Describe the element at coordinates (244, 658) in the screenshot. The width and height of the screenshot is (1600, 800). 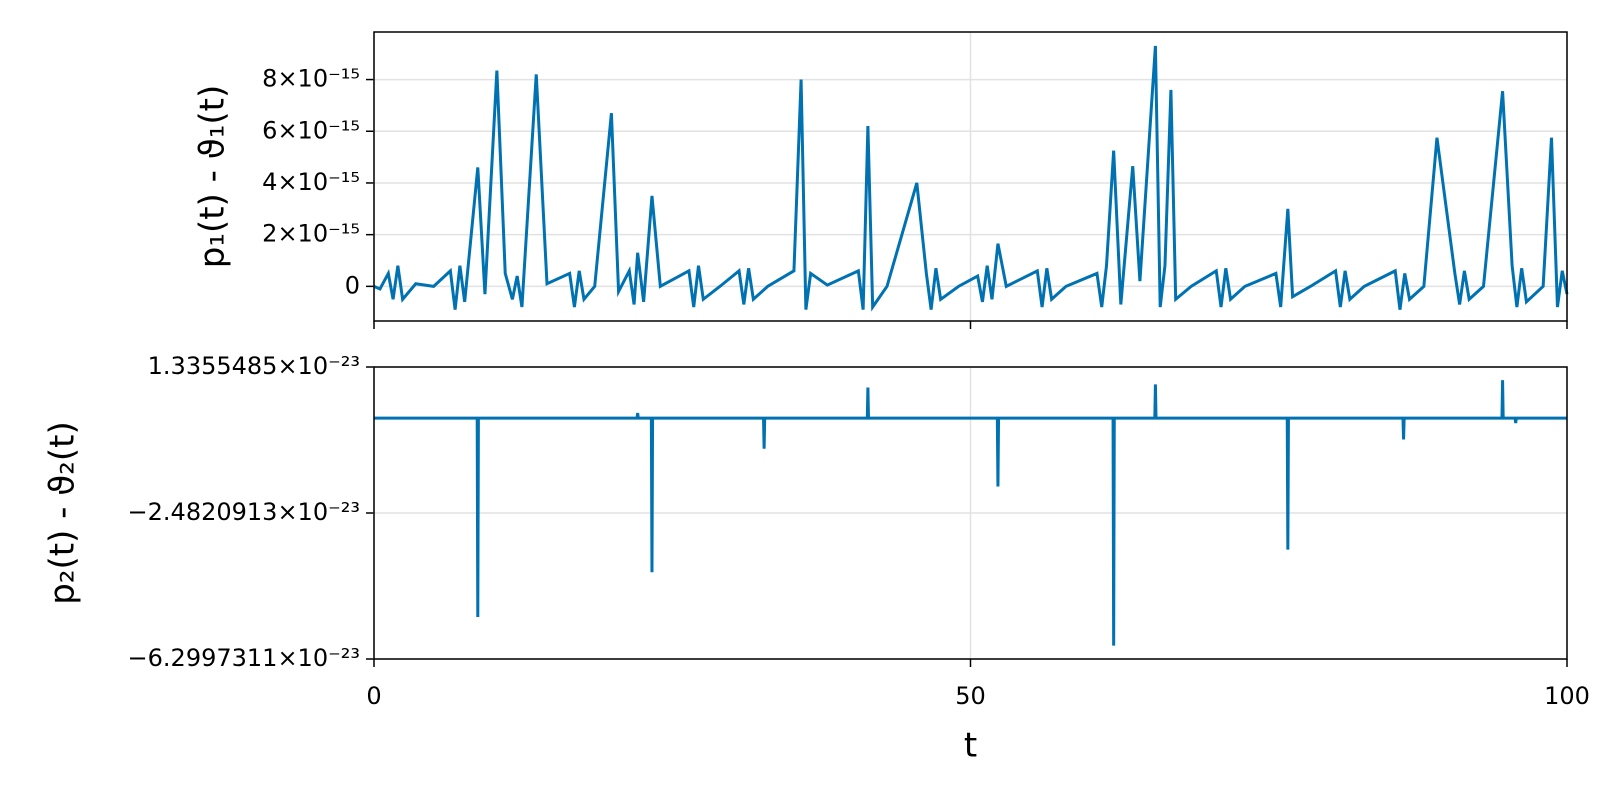
I see `y-tick-label: −6.2997311×10⁻²³` at that location.